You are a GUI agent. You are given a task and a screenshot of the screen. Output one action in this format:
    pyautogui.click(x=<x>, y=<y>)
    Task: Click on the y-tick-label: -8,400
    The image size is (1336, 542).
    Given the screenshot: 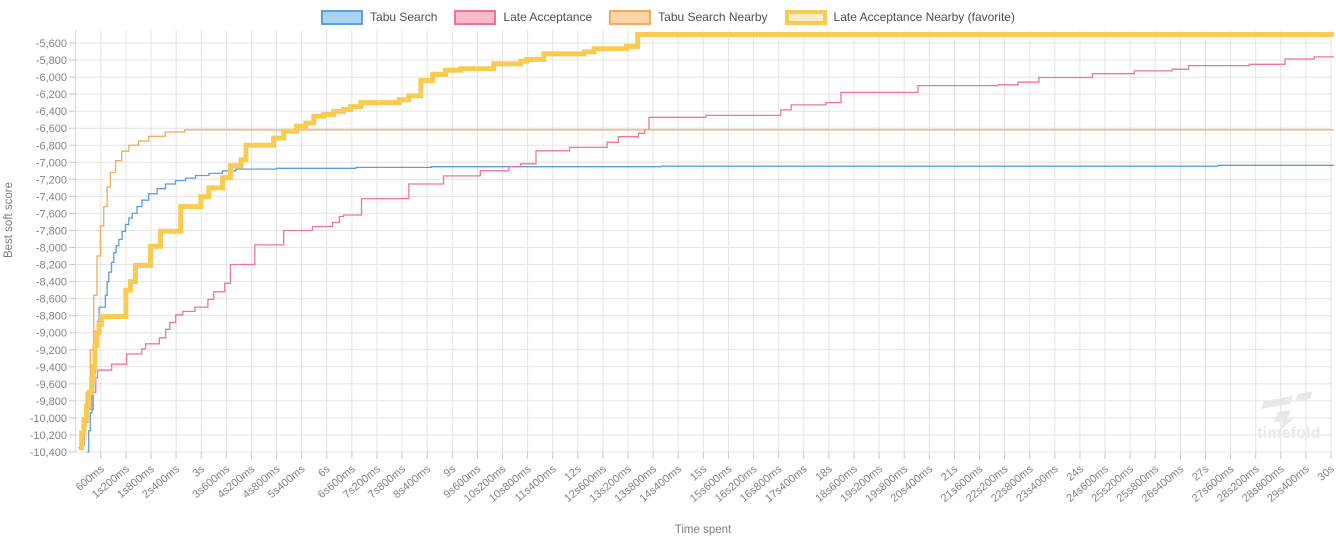 What is the action you would take?
    pyautogui.click(x=51, y=283)
    